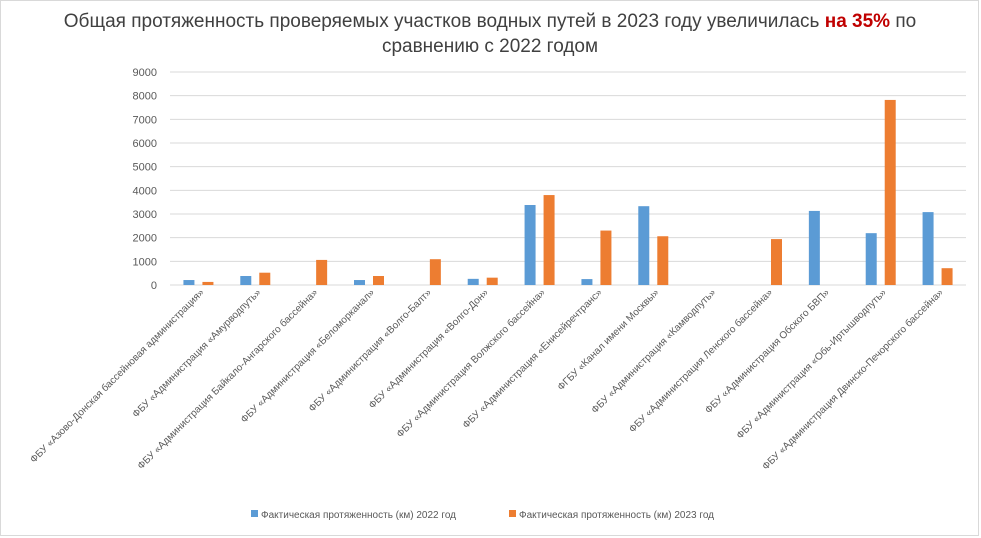 The width and height of the screenshot is (981, 538). Describe the element at coordinates (254, 513) in the screenshot. I see `legend-swatch-2022` at that location.